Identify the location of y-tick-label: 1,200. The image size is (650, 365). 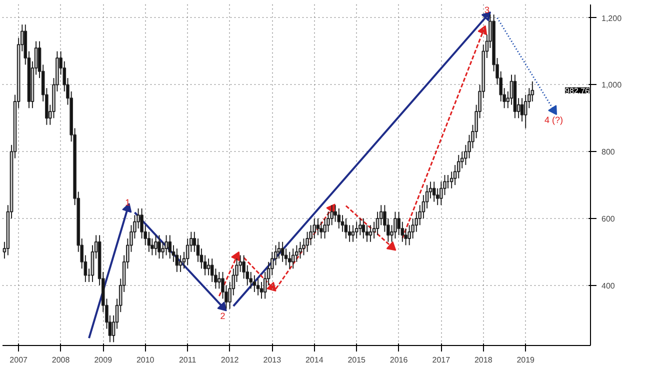
(612, 18).